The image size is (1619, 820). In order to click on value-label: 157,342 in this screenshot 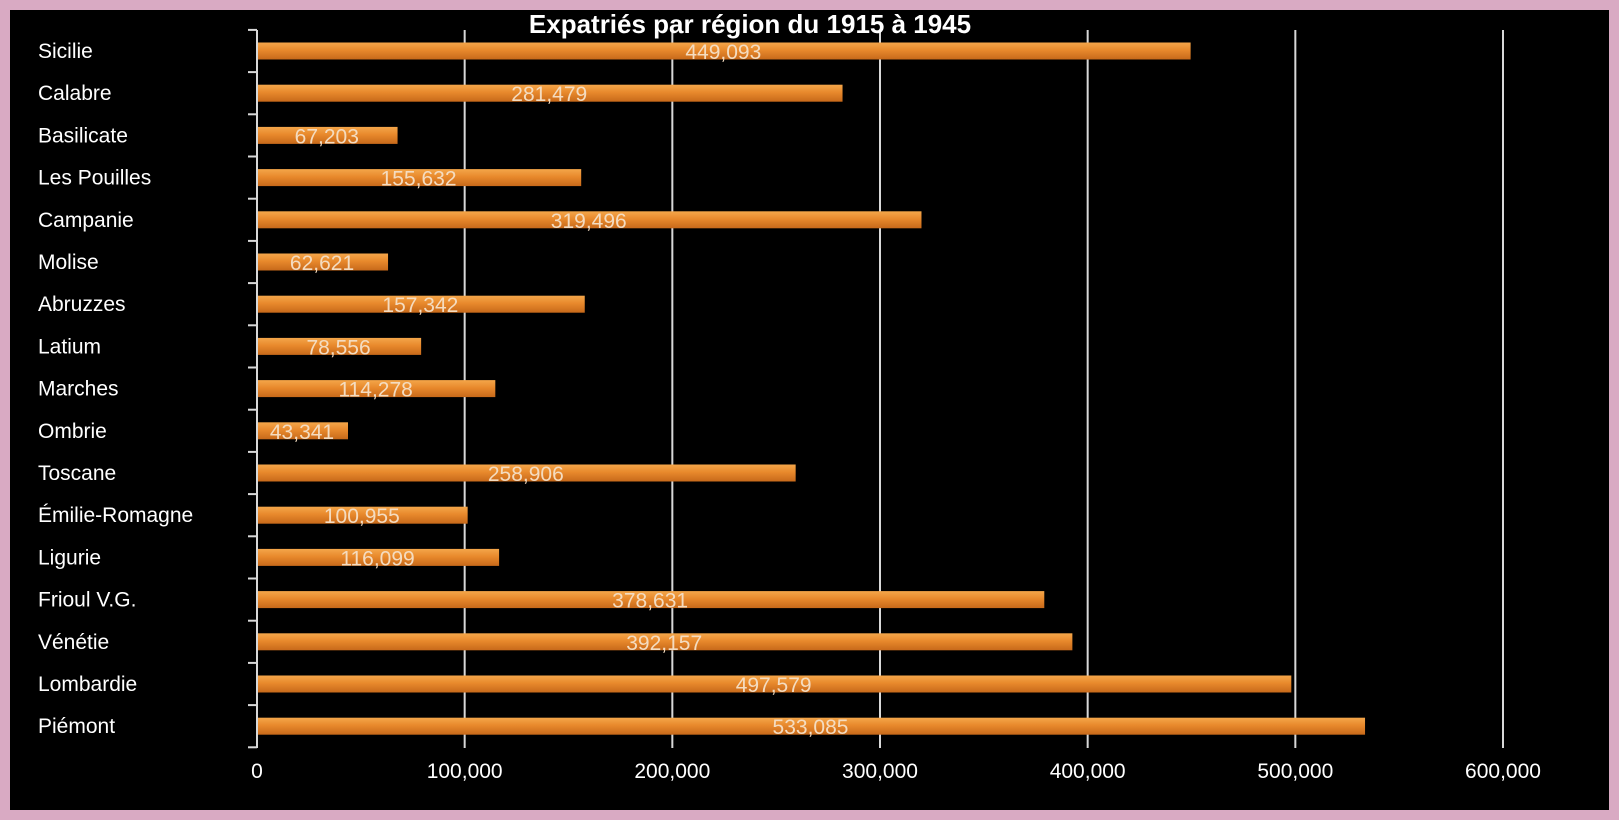, I will do `click(420, 305)`.